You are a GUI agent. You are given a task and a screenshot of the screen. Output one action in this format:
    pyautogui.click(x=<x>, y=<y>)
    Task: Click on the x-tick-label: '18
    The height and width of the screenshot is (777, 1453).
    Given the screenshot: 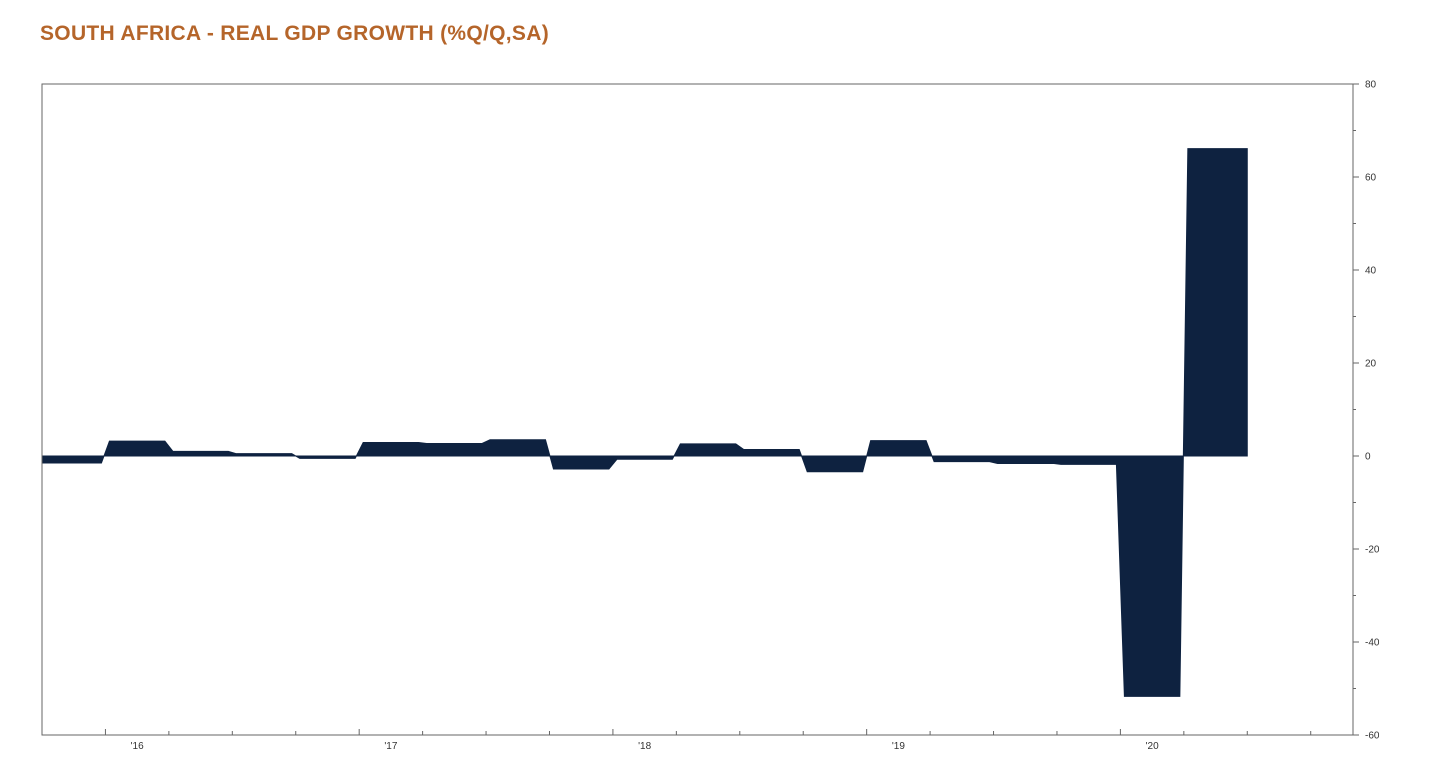 What is the action you would take?
    pyautogui.click(x=644, y=746)
    